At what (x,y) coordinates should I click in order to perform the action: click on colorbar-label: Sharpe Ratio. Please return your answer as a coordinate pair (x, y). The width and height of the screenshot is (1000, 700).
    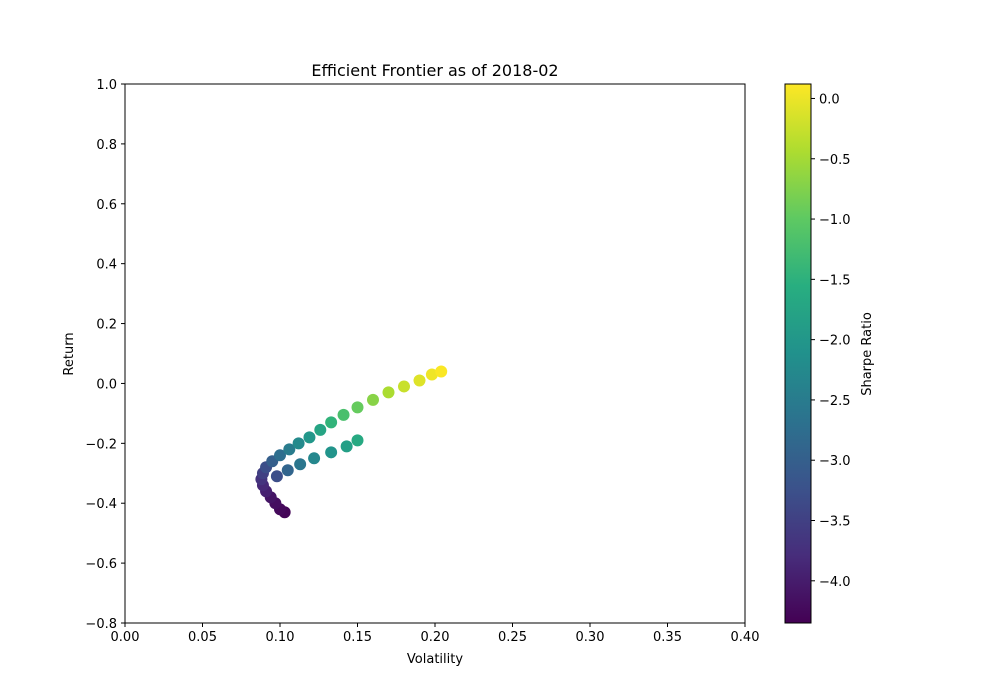
    Looking at the image, I should click on (867, 354).